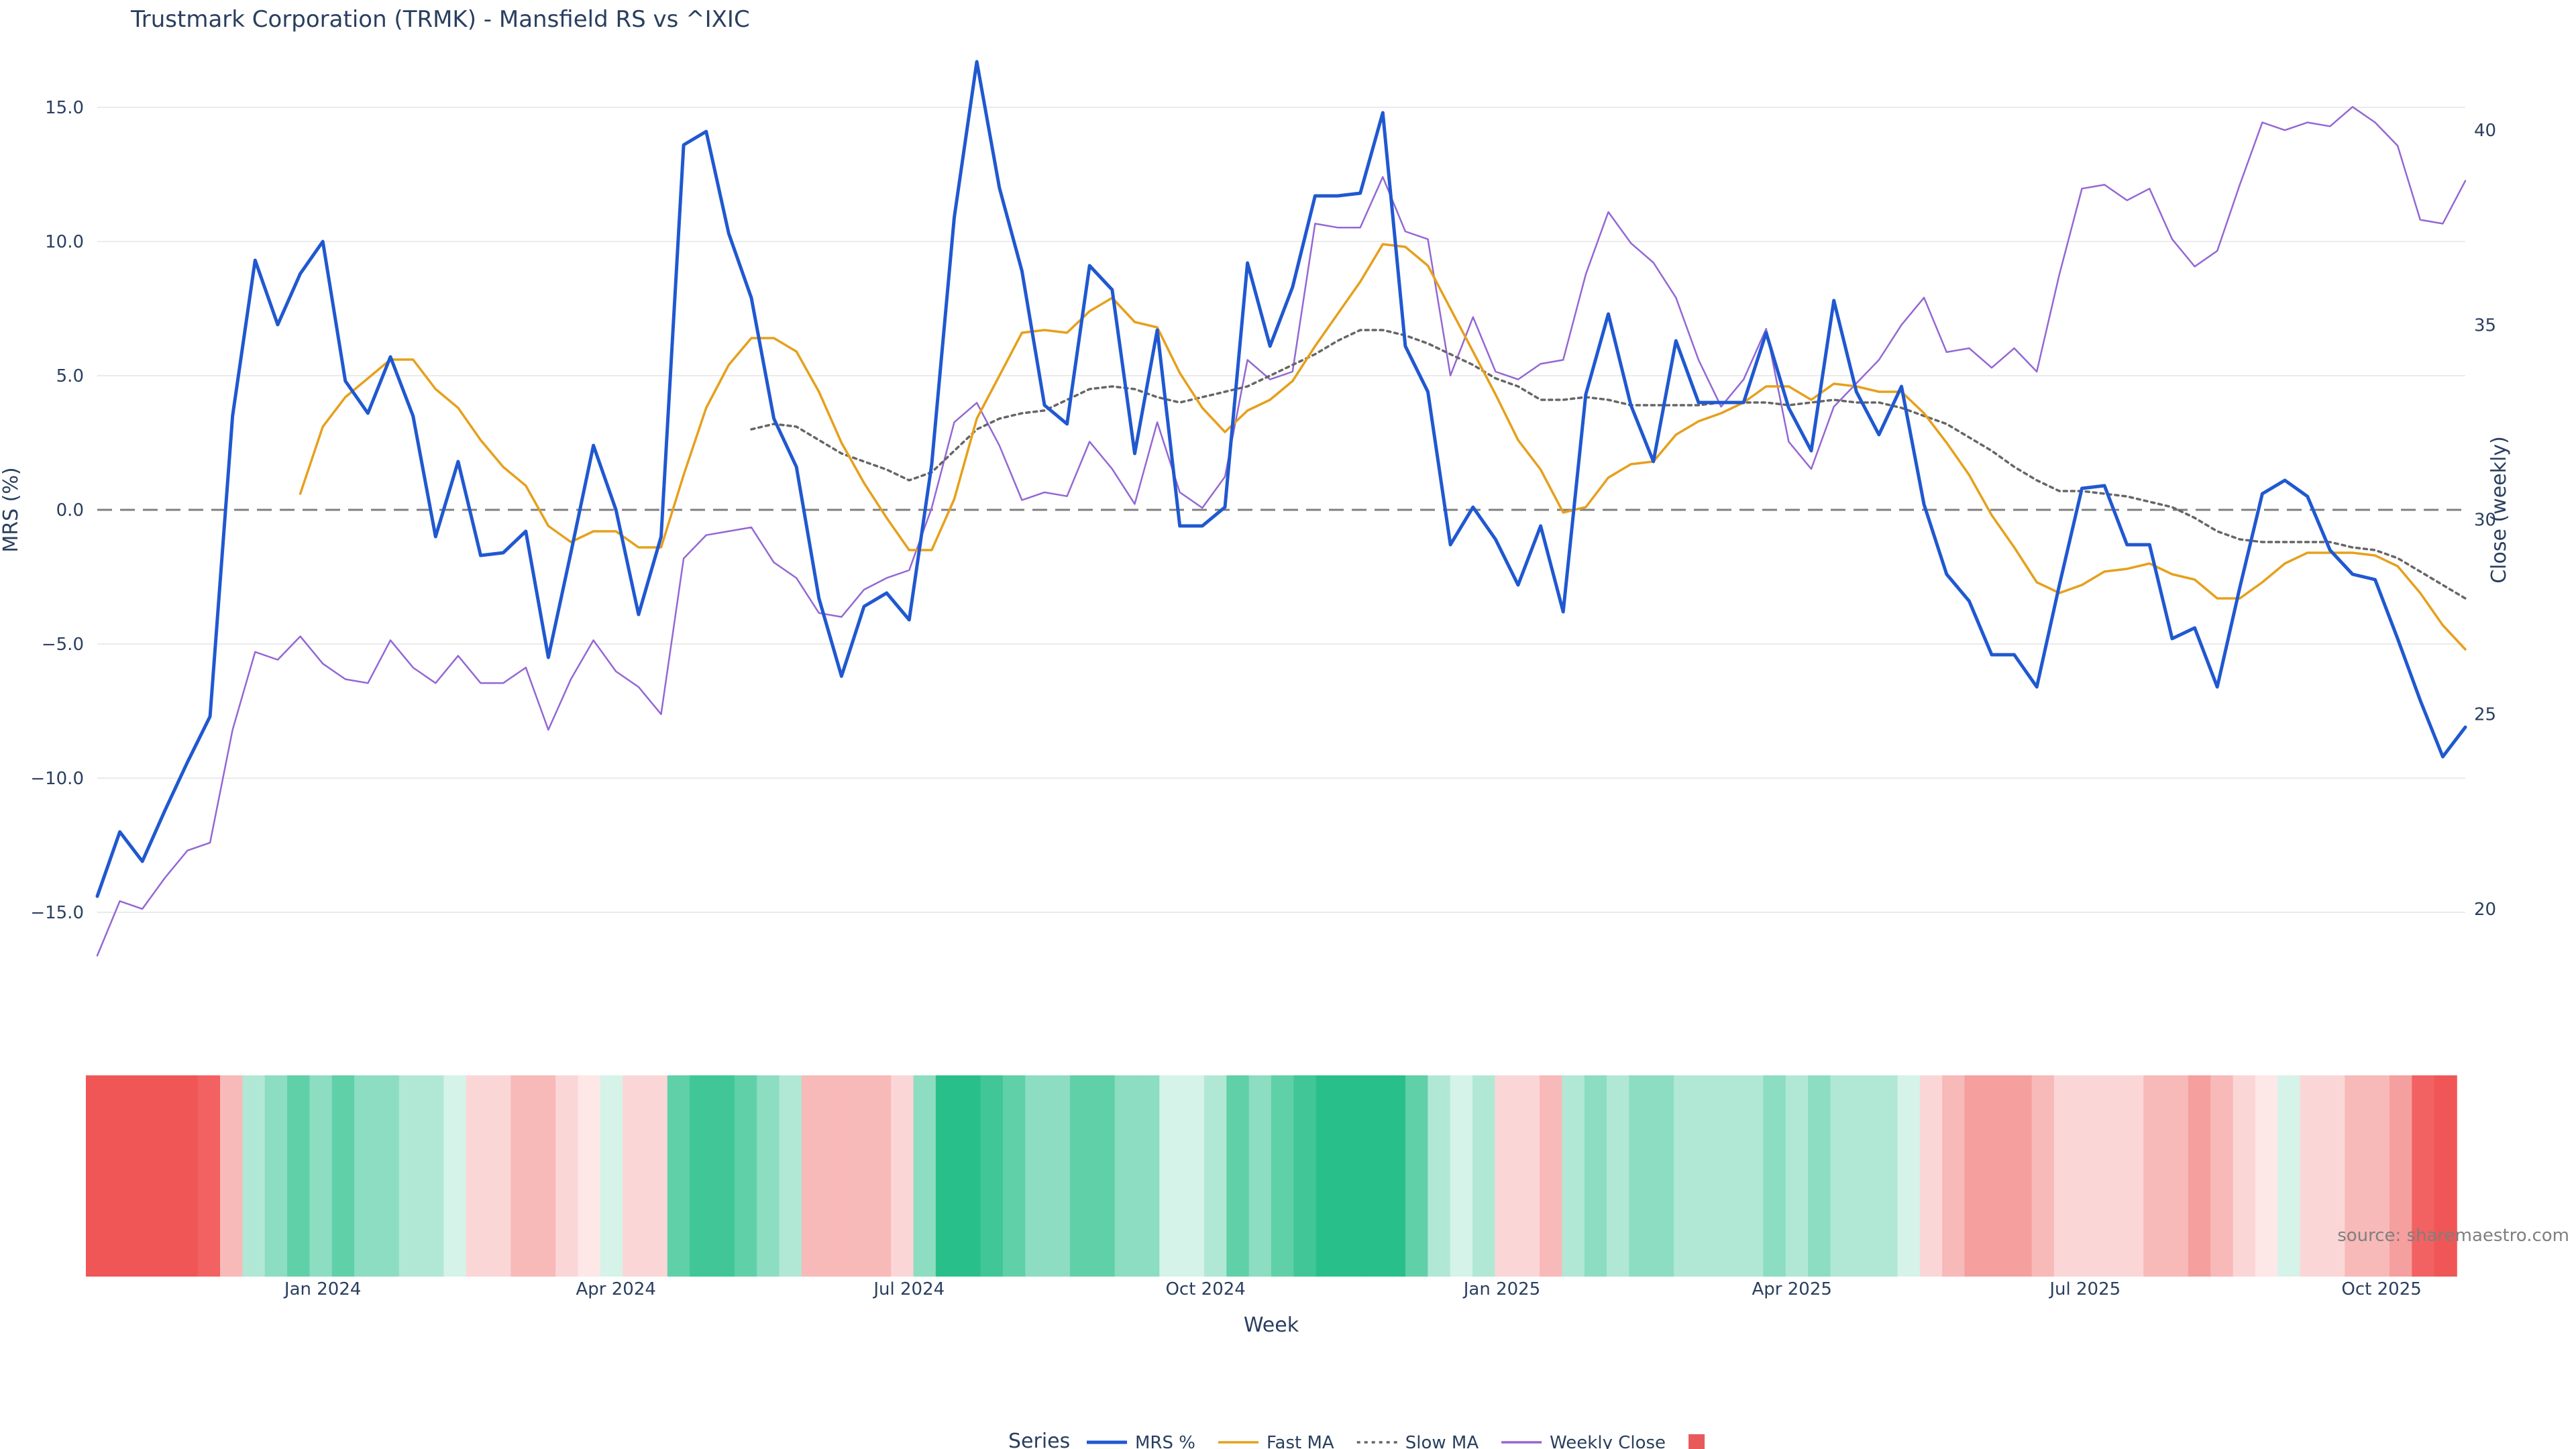 Image resolution: width=2576 pixels, height=1449 pixels. I want to click on x-axis-title: Week, so click(1271, 1325).